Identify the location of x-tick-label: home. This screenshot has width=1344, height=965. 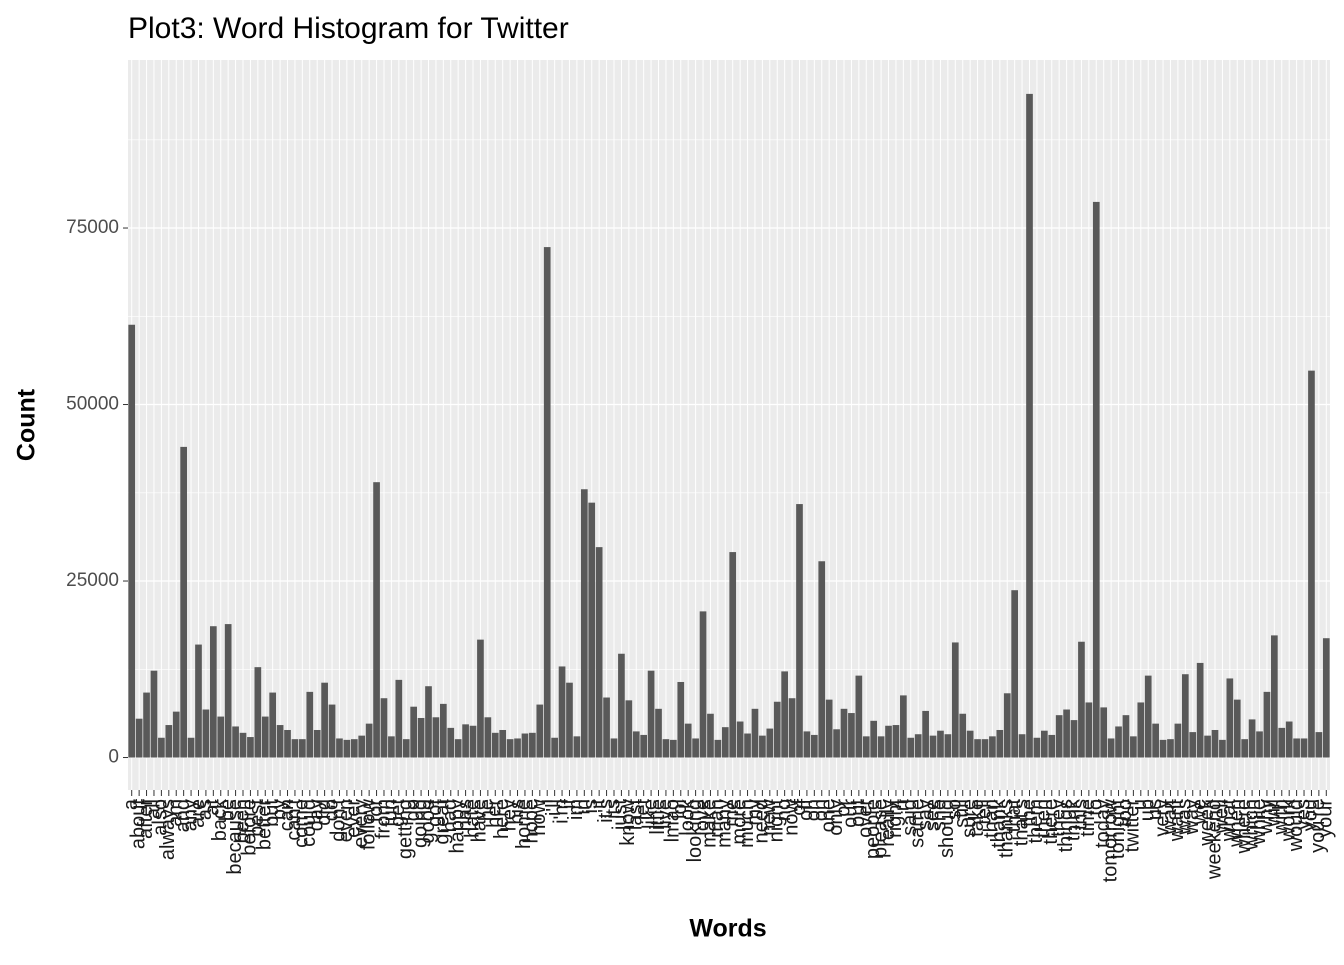
(524, 824).